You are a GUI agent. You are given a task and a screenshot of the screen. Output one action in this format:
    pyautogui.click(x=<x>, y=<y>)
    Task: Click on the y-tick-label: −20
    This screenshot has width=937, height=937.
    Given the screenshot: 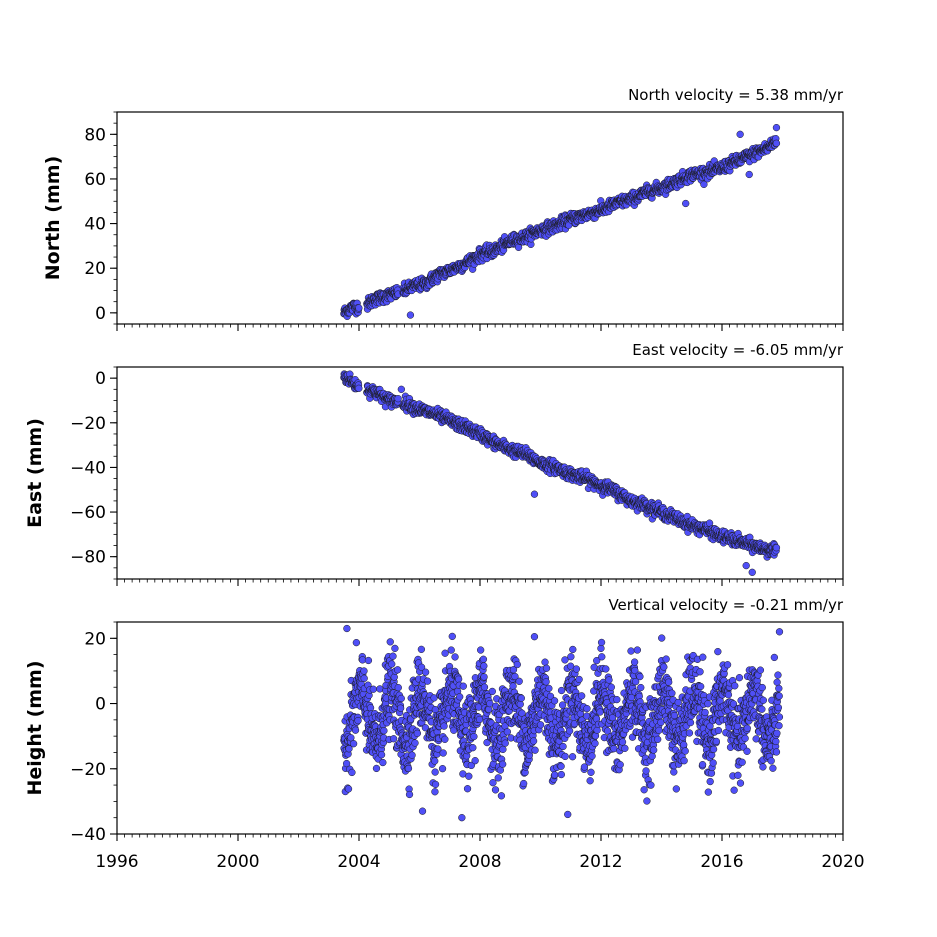 What is the action you would take?
    pyautogui.click(x=88, y=770)
    